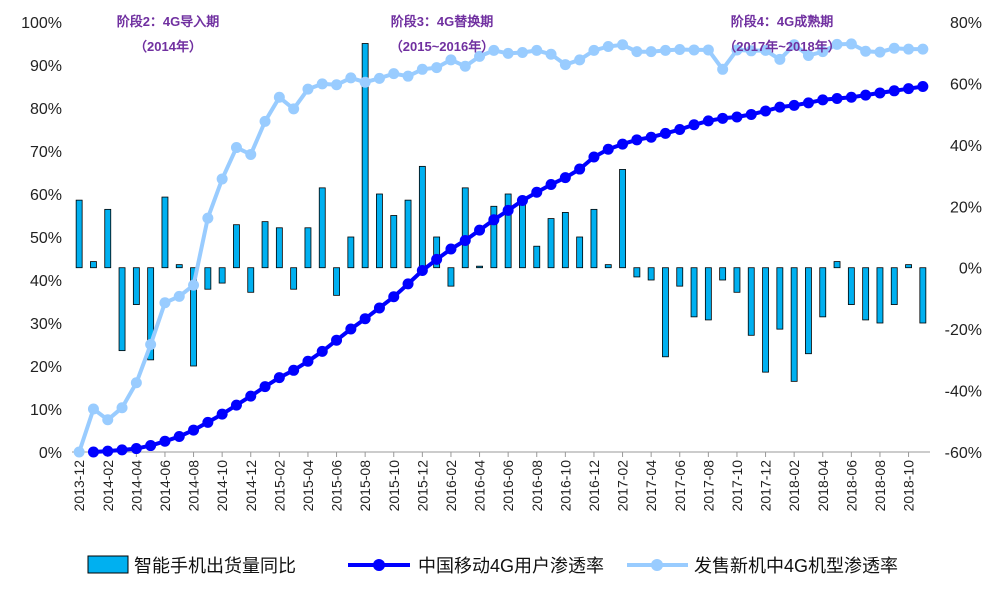  Describe the element at coordinates (737, 486) in the screenshot. I see `x-tick-label: 2017-10` at that location.